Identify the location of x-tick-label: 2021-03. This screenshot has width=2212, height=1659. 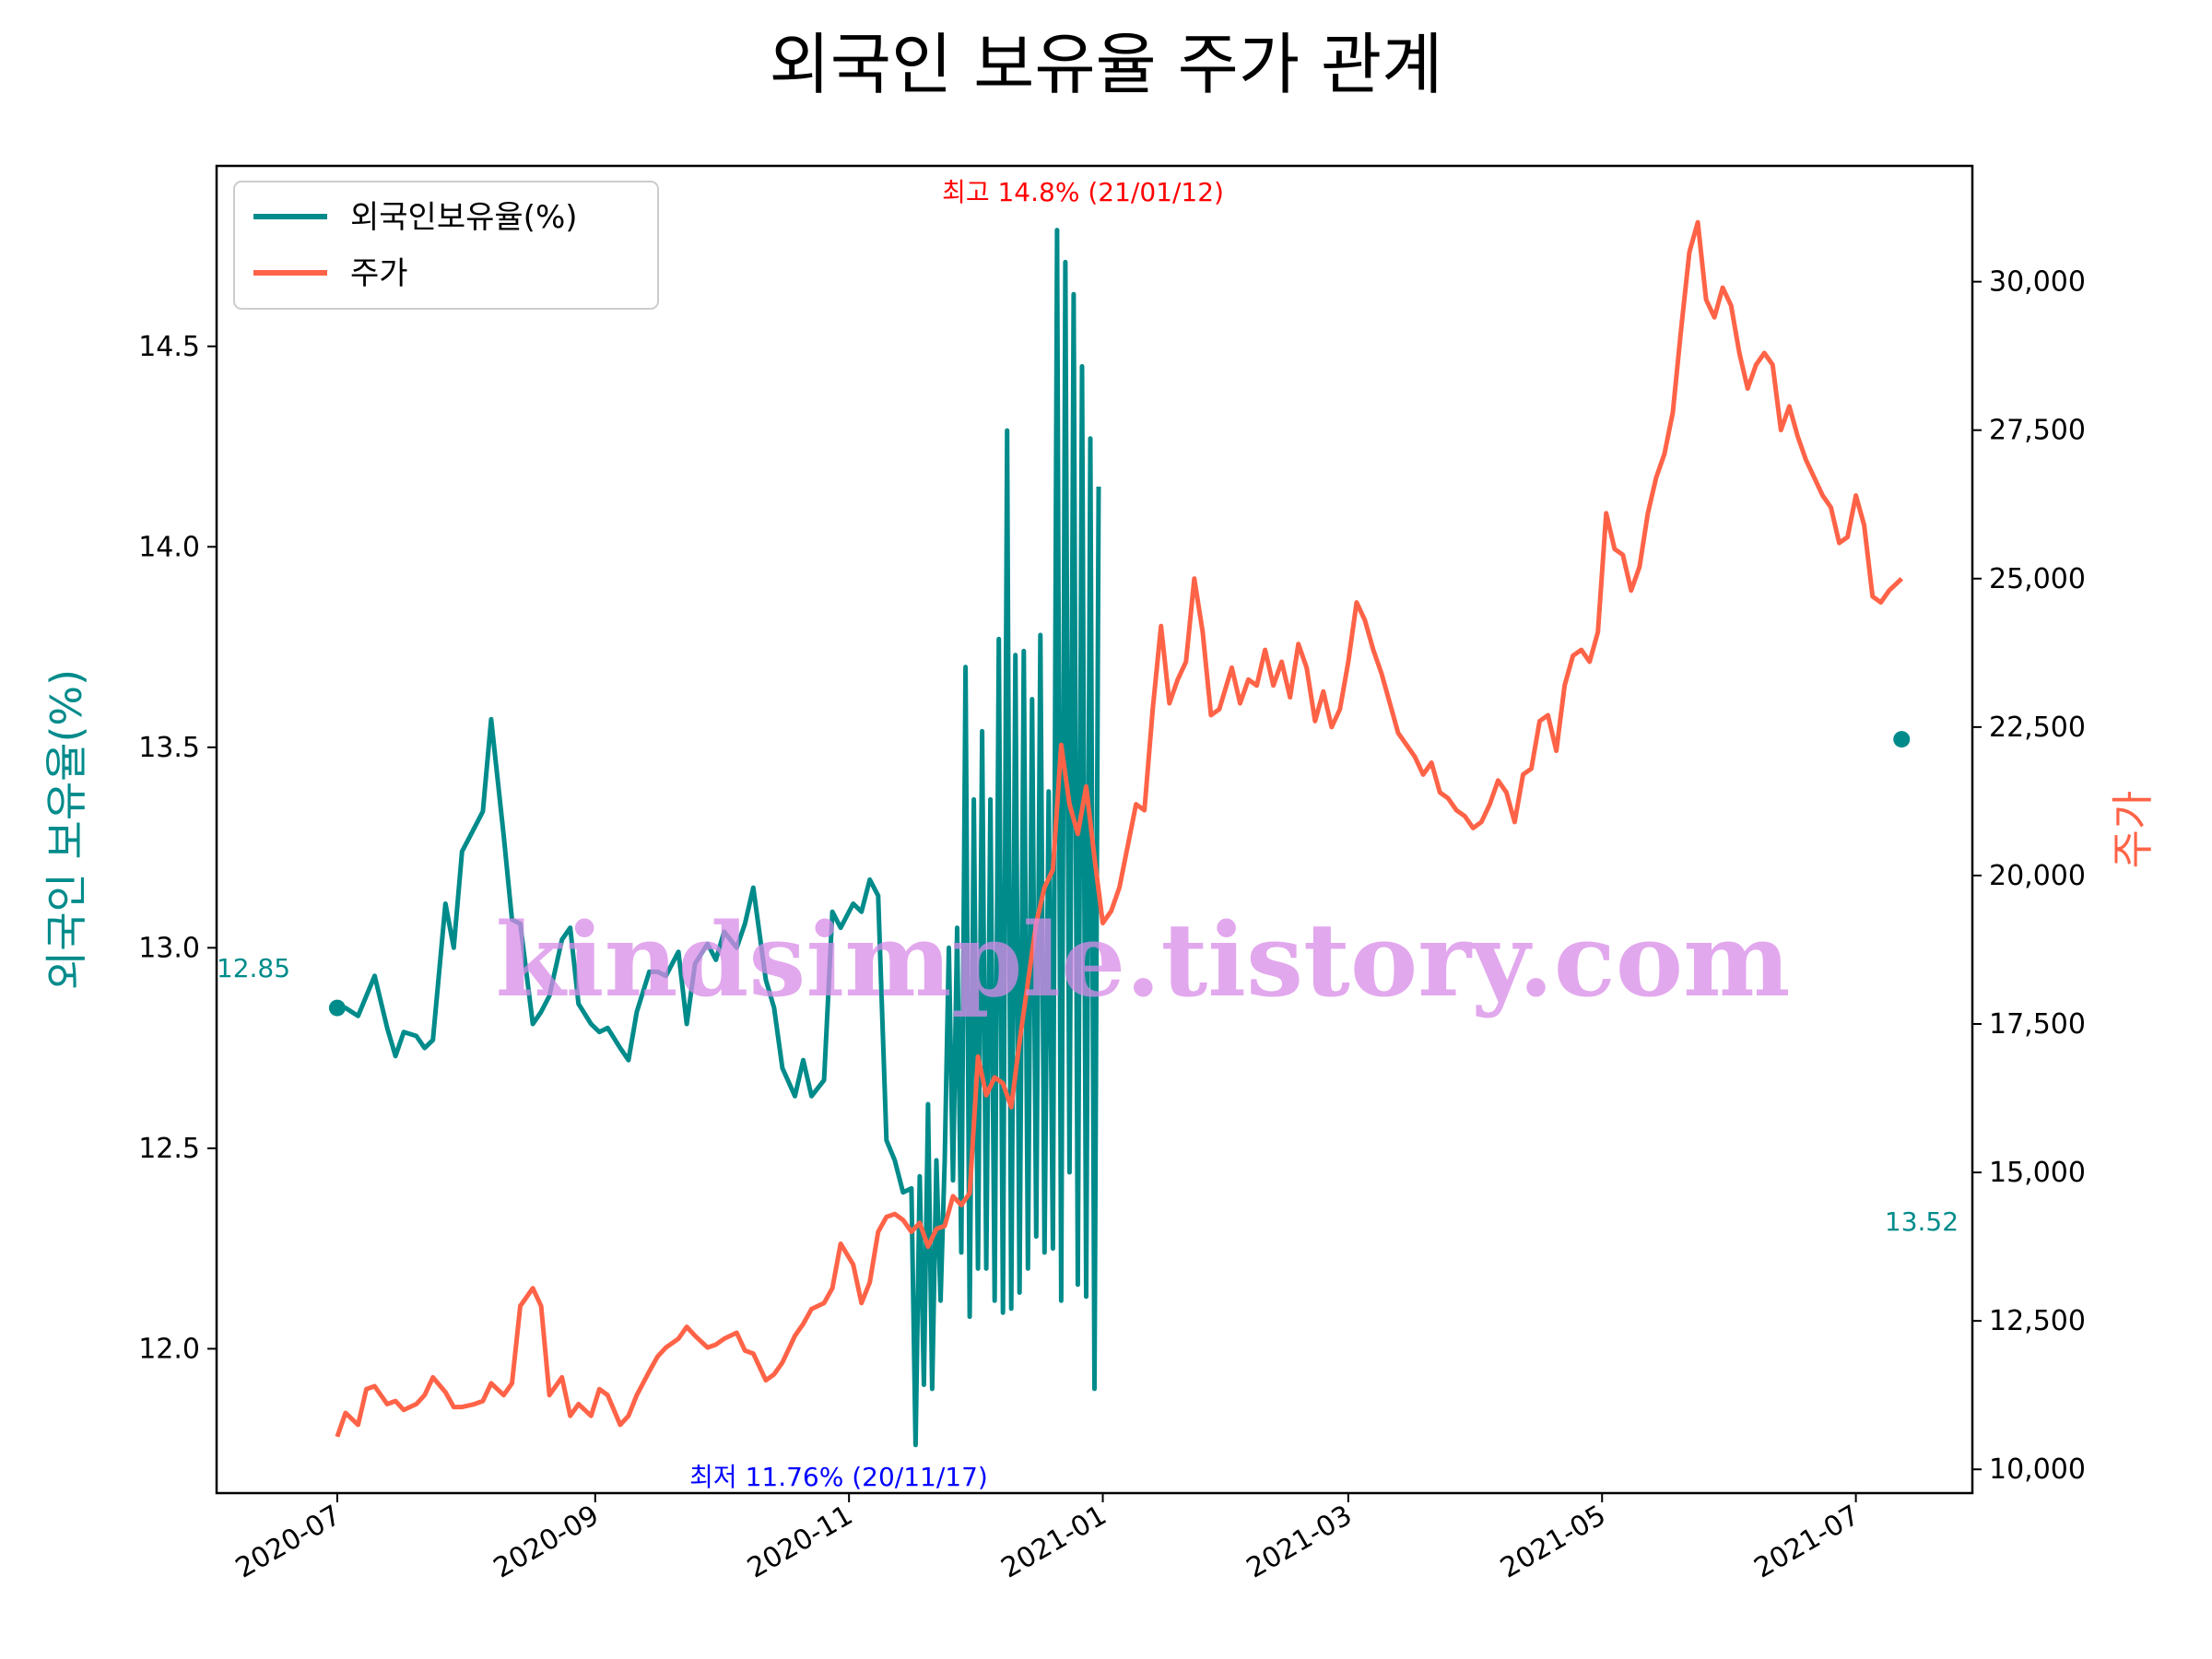
(1299, 1542).